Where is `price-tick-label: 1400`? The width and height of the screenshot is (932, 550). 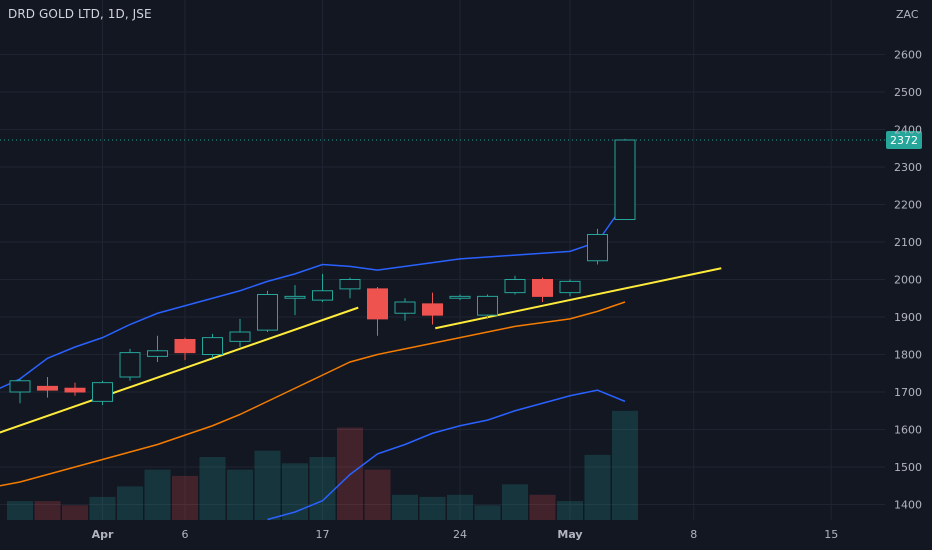 price-tick-label: 1400 is located at coordinates (908, 505).